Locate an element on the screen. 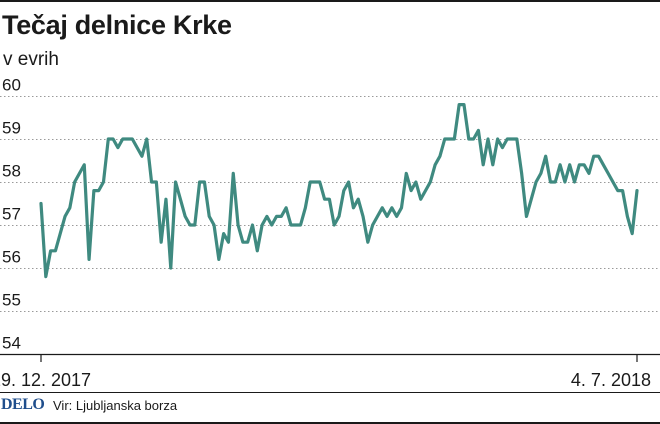 This screenshot has height=424, width=660. y-tick-label: 54 is located at coordinates (11, 343).